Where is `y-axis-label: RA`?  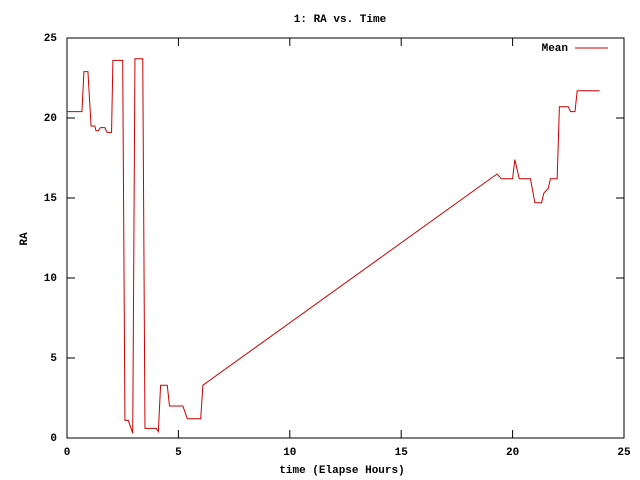
y-axis-label: RA is located at coordinates (25, 239).